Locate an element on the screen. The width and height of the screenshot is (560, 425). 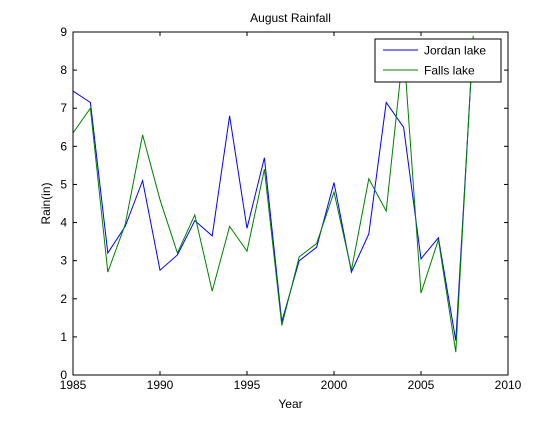
y-tick-label: 6 is located at coordinates (63, 146).